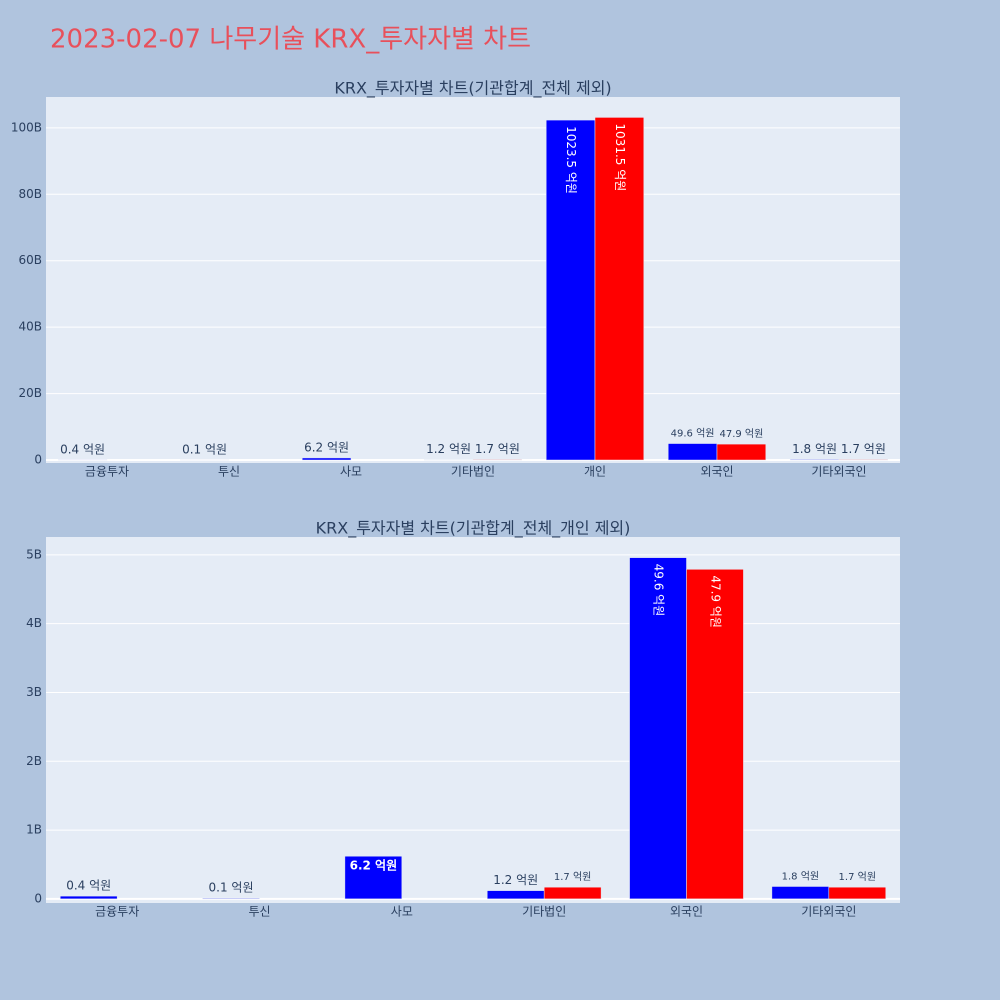 The image size is (1000, 1000). Describe the element at coordinates (595, 472) in the screenshot. I see `x-tick-label: 개인` at that location.